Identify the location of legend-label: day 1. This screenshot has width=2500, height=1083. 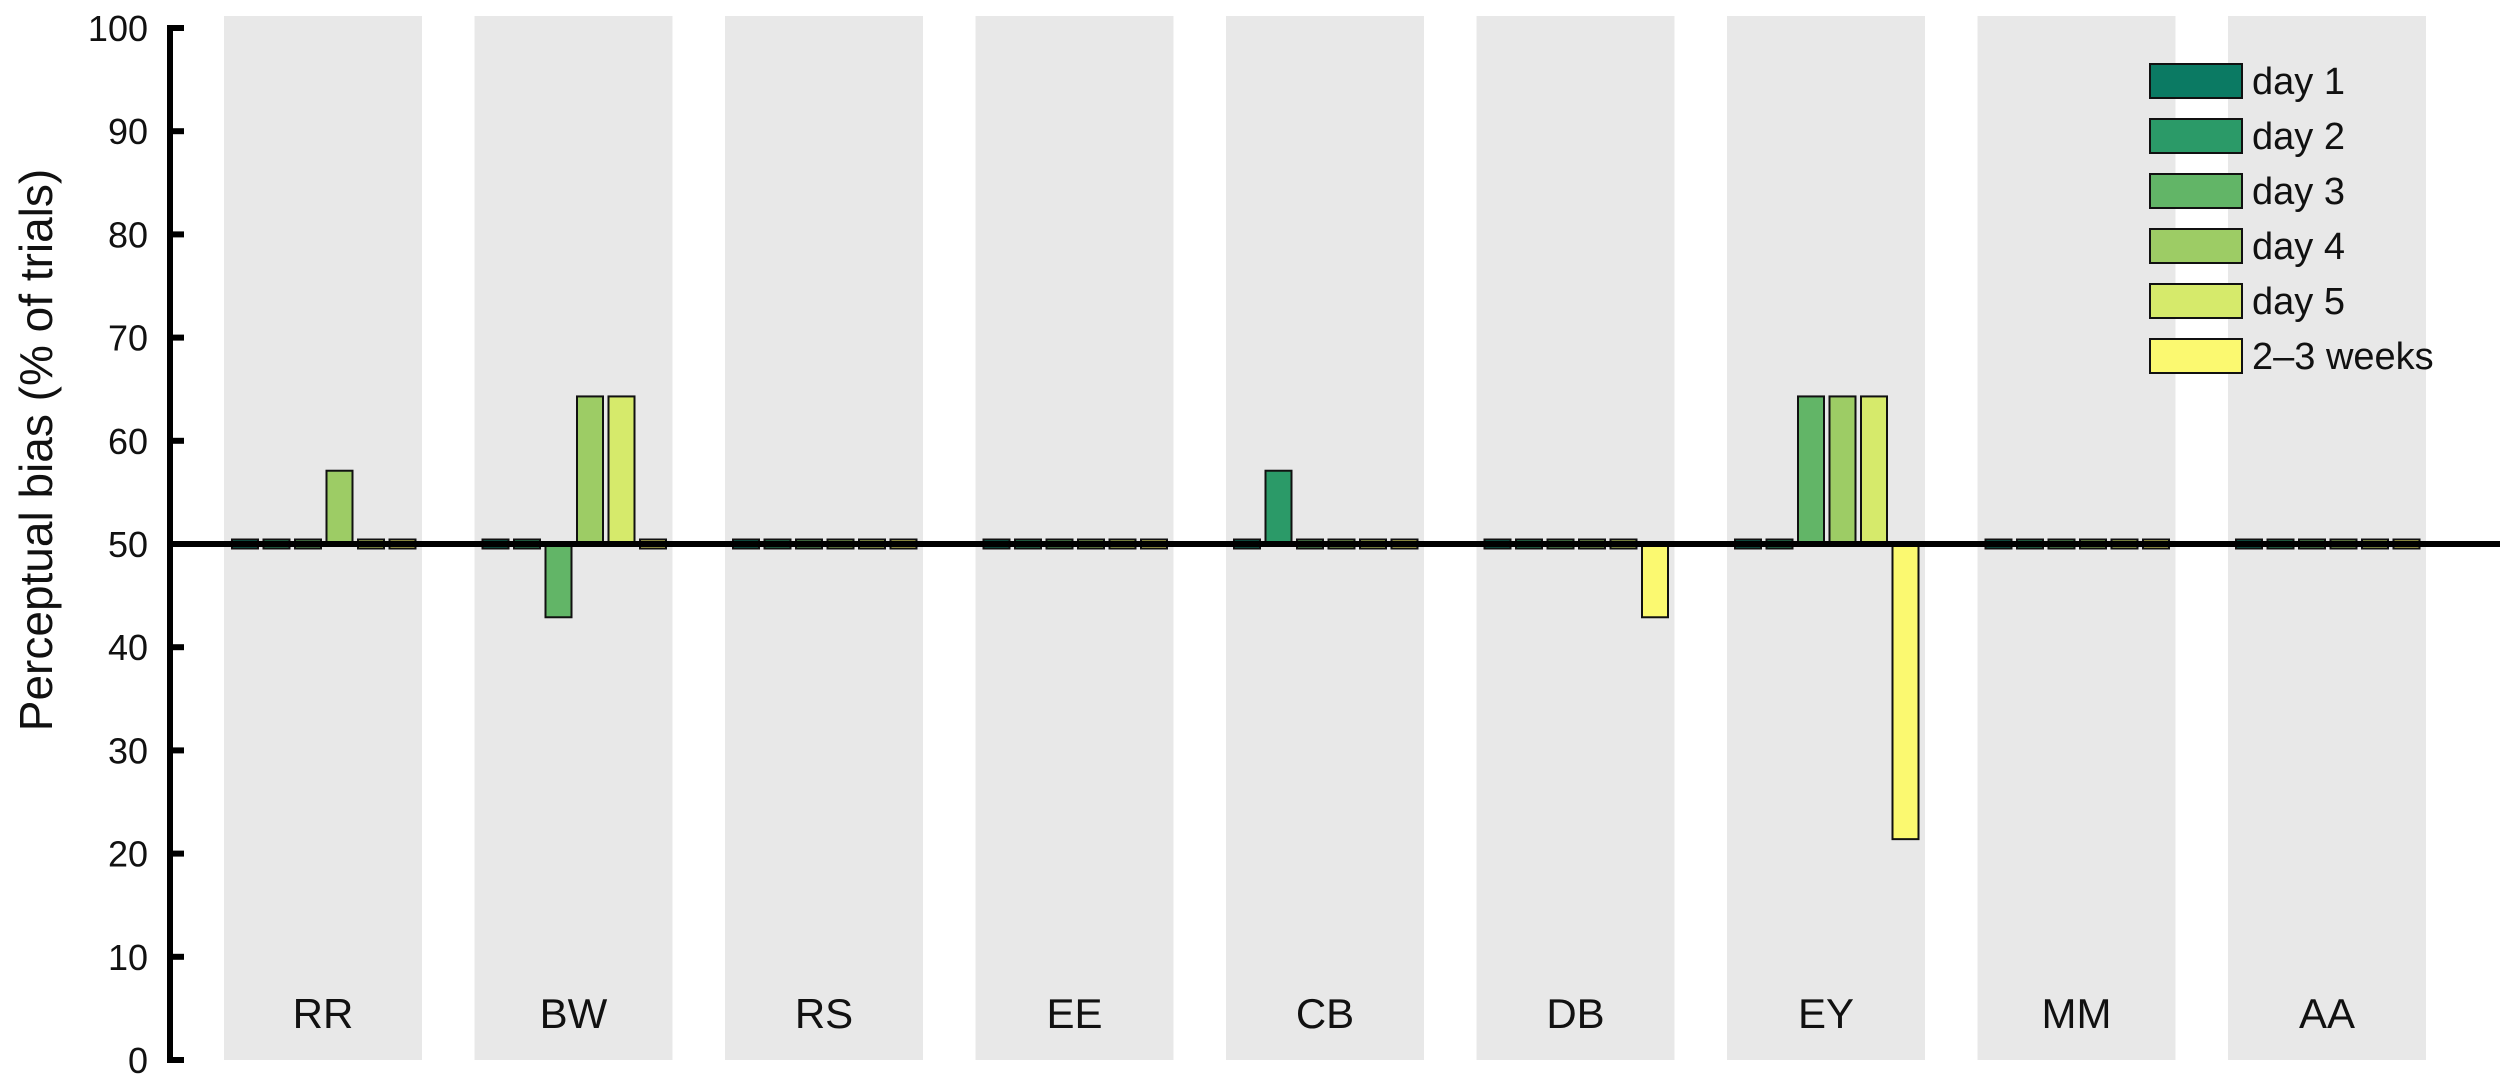
(2298, 82).